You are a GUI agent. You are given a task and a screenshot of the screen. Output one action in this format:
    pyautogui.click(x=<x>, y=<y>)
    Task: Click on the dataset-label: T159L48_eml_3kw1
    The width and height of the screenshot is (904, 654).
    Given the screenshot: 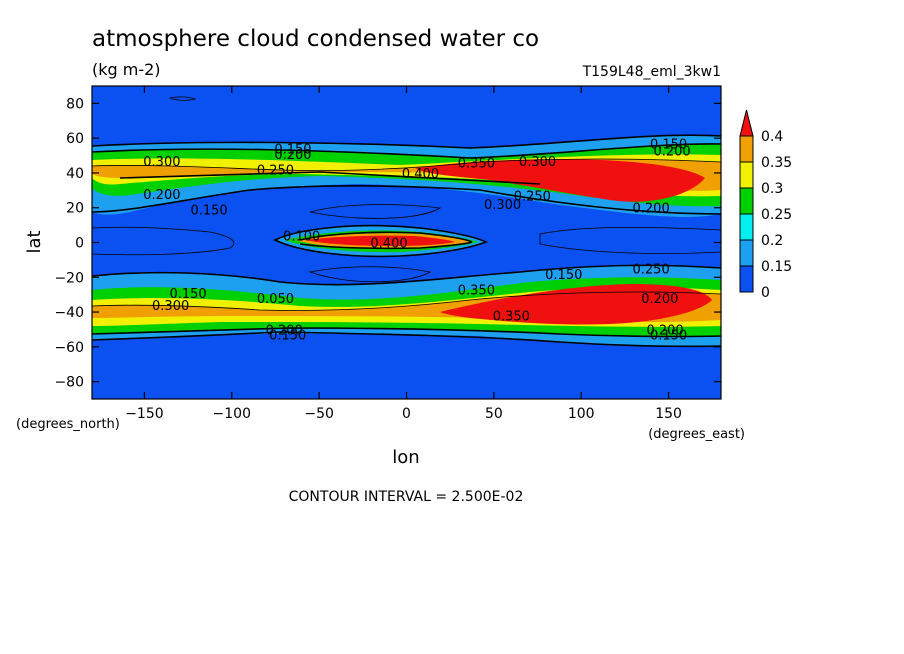 What is the action you would take?
    pyautogui.click(x=651, y=72)
    